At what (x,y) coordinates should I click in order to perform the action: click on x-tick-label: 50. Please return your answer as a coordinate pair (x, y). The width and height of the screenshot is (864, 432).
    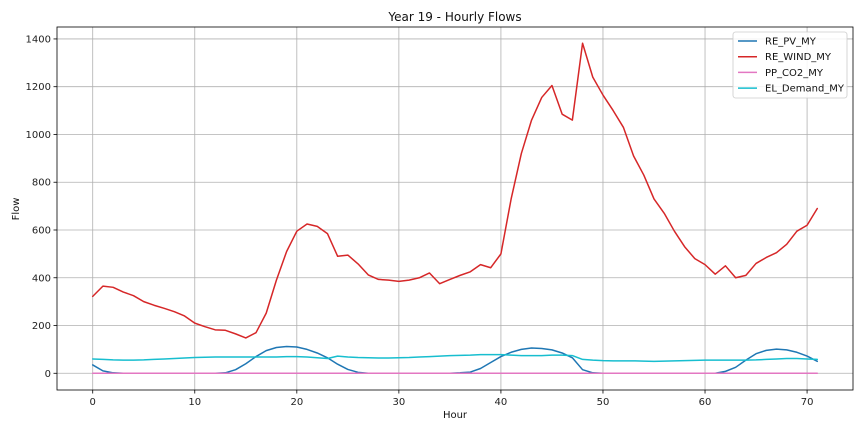
    Looking at the image, I should click on (603, 402).